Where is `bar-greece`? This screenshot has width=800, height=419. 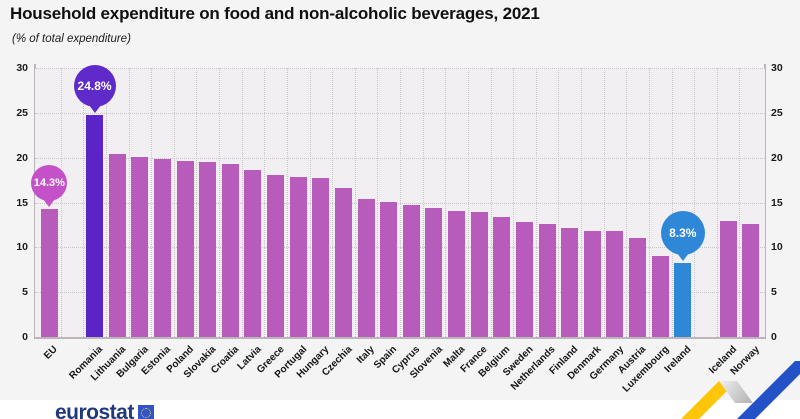 bar-greece is located at coordinates (276, 255).